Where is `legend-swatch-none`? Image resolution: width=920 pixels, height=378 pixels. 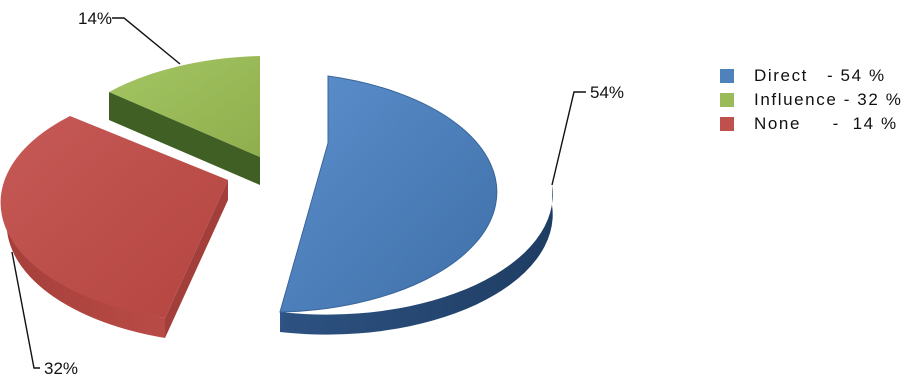 legend-swatch-none is located at coordinates (727, 124).